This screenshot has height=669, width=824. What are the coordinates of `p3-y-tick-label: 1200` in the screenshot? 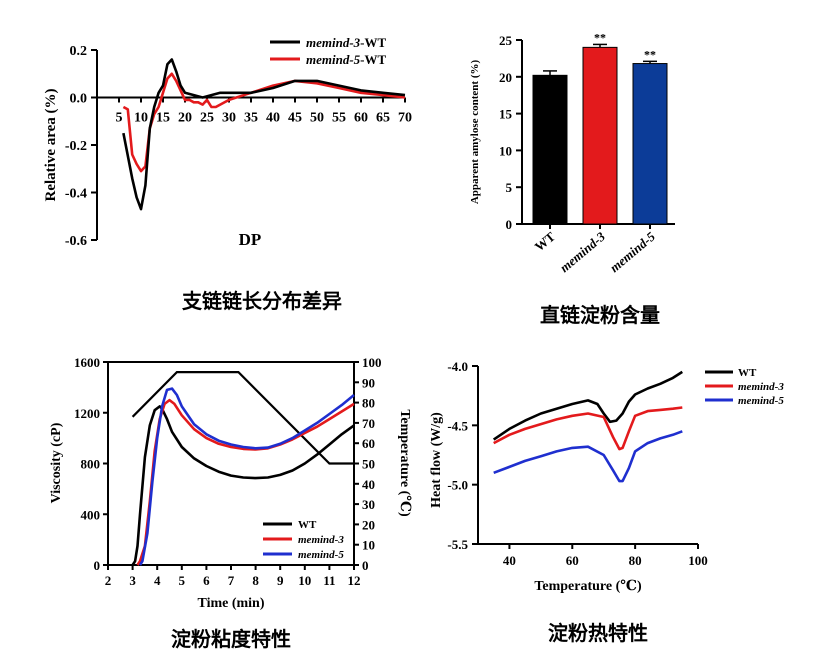 It's located at (87, 413).